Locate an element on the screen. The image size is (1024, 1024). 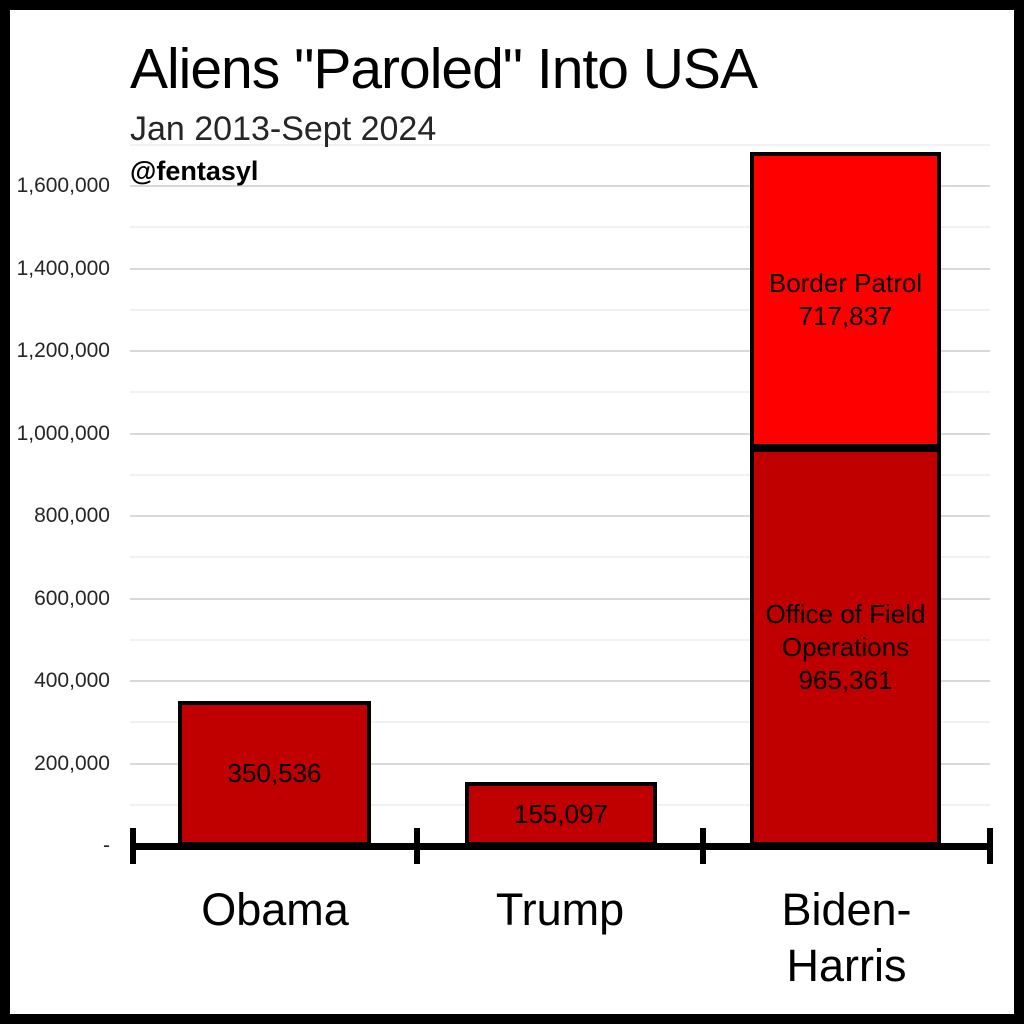
chart-title: Aliens "Paroled" Into USA is located at coordinates (444, 69).